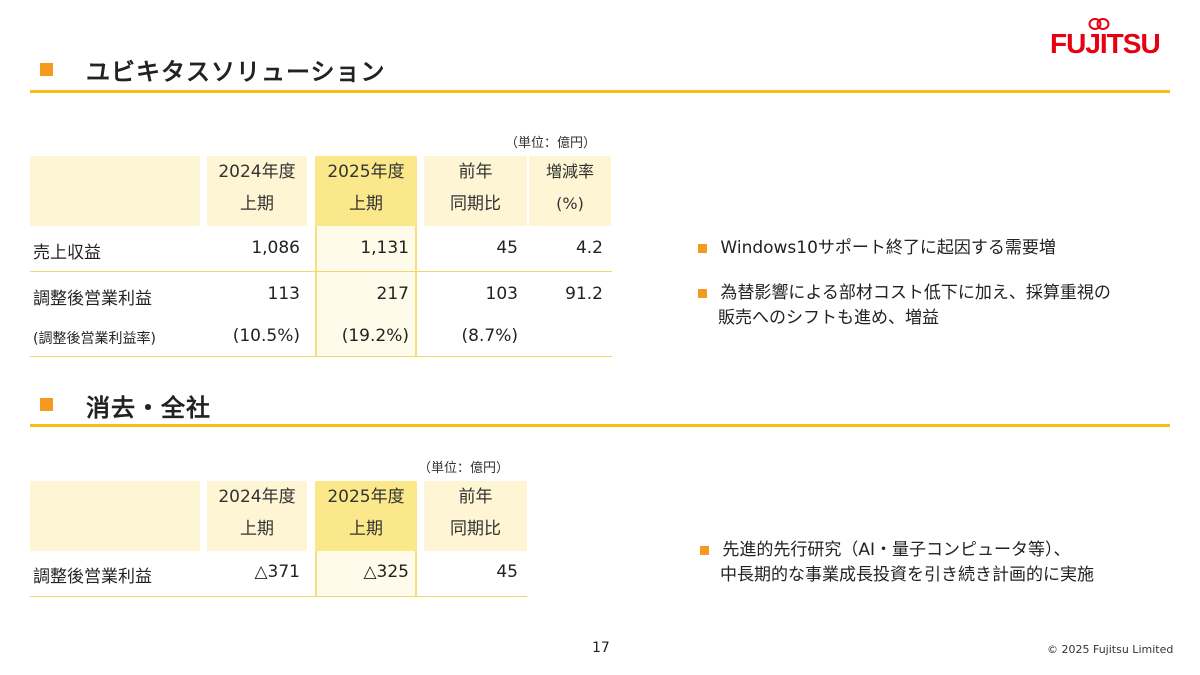  Describe the element at coordinates (386, 572) in the screenshot. I see `table-cell: △325` at that location.